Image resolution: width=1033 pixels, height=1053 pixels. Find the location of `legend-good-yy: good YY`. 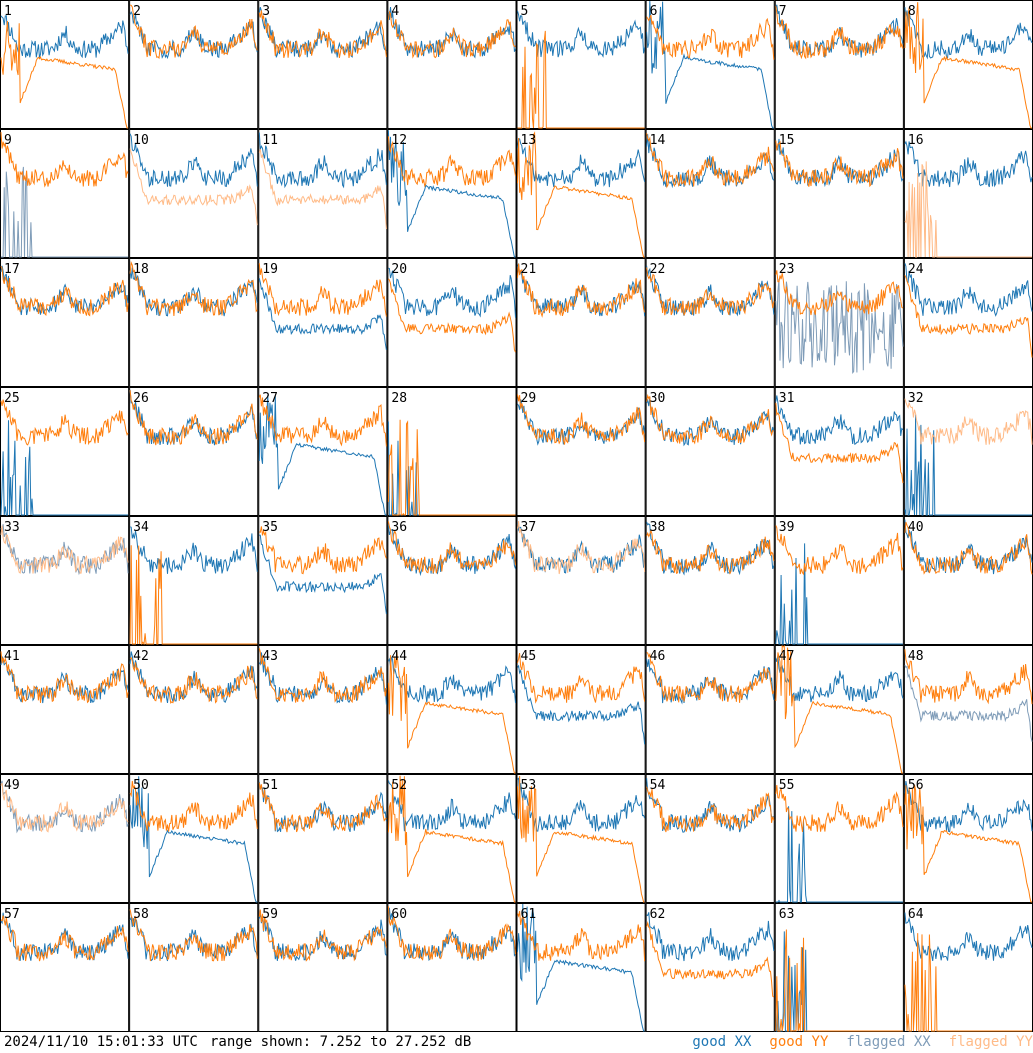

legend-good-yy: good YY is located at coordinates (799, 1042).